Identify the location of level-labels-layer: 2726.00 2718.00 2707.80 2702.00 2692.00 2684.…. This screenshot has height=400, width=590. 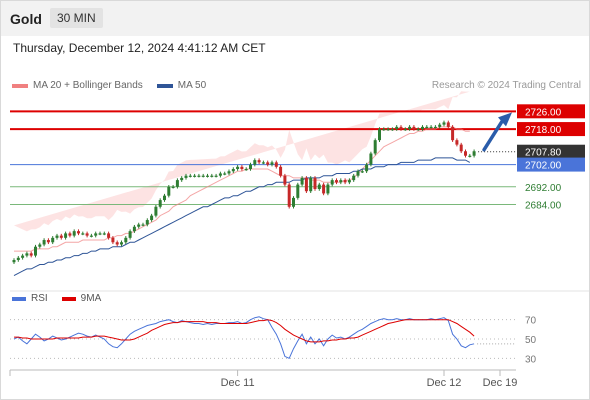
(551, 158).